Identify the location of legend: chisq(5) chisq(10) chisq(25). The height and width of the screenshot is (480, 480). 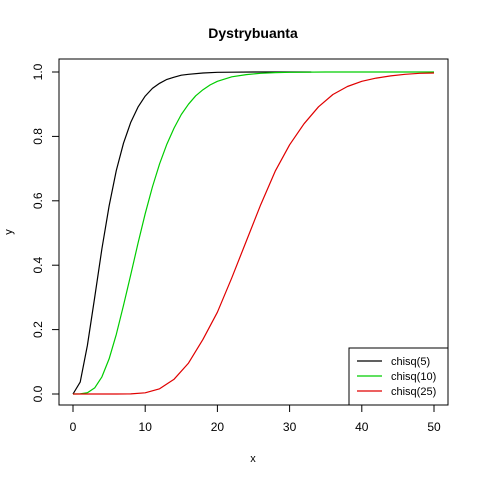
(398, 376).